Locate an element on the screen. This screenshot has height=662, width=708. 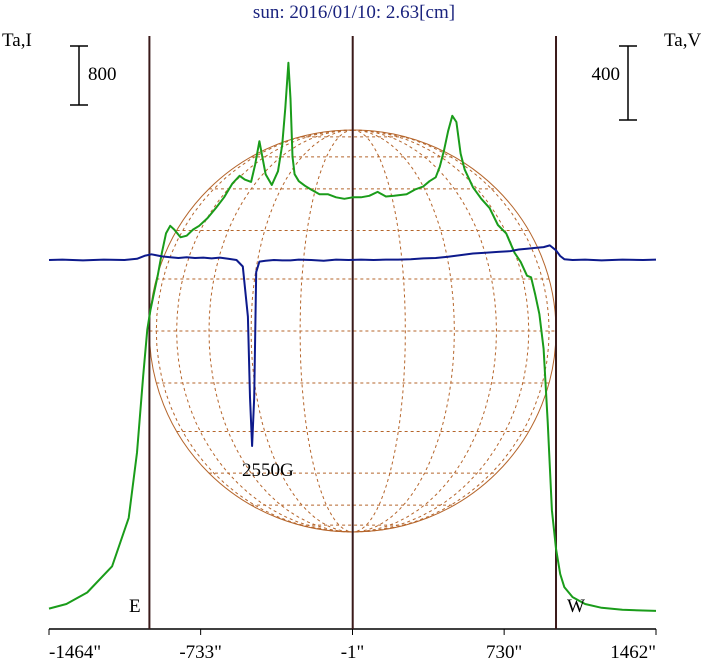
right-scale-bar-label: 400 is located at coordinates (606, 74).